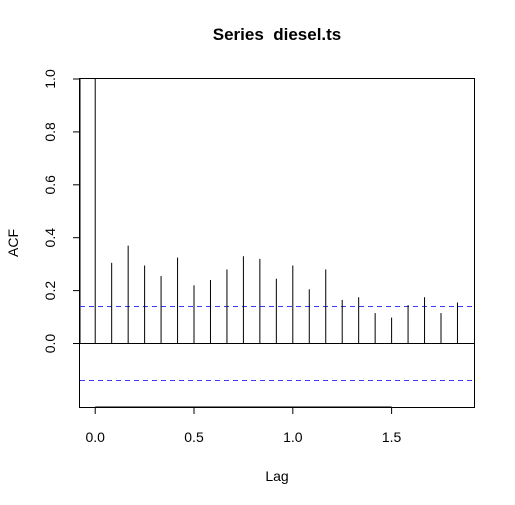 This screenshot has height=505, width=515. What do you see at coordinates (61, 211) in the screenshot?
I see `y-axis: 0.0 0.2 0.4 0.6 0.8 1.0` at bounding box center [61, 211].